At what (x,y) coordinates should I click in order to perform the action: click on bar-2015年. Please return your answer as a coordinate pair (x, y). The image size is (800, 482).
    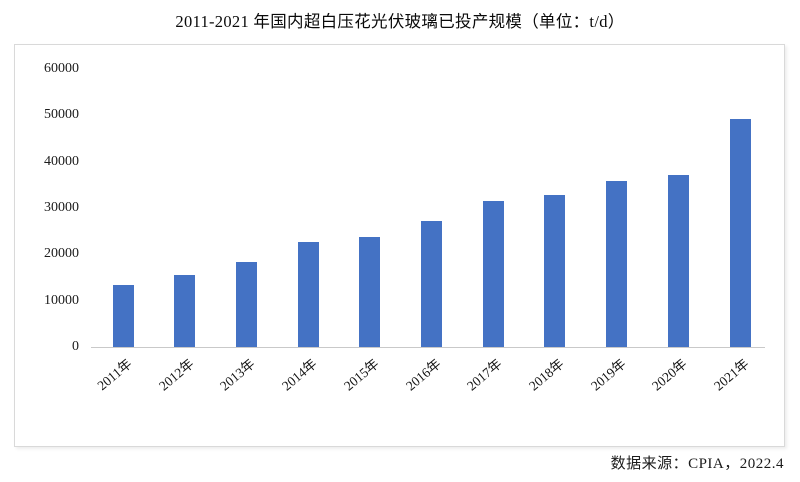
    Looking at the image, I should click on (370, 292).